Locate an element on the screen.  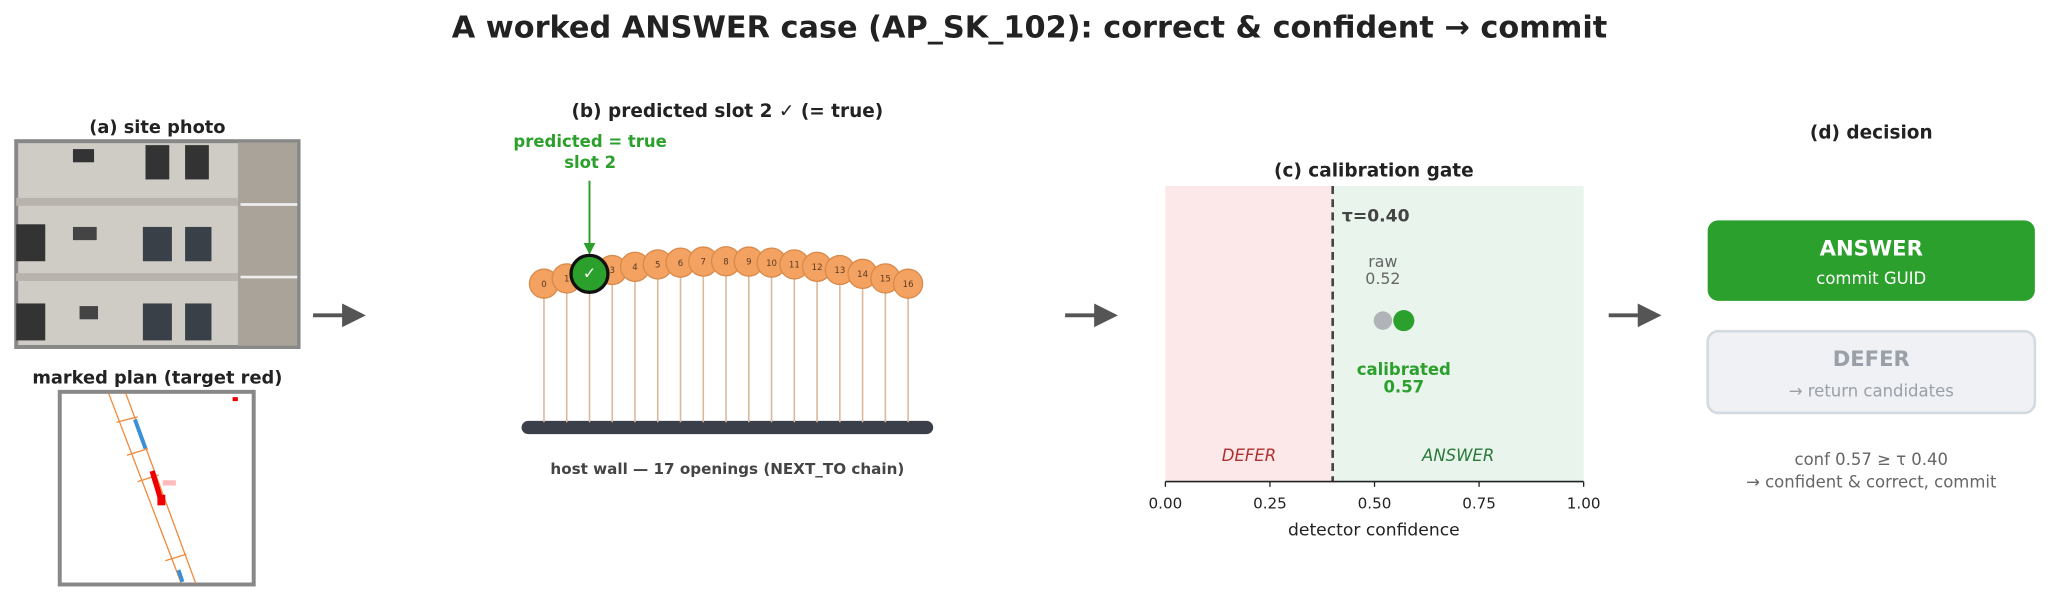
point-name: calibrated is located at coordinates (1404, 369).